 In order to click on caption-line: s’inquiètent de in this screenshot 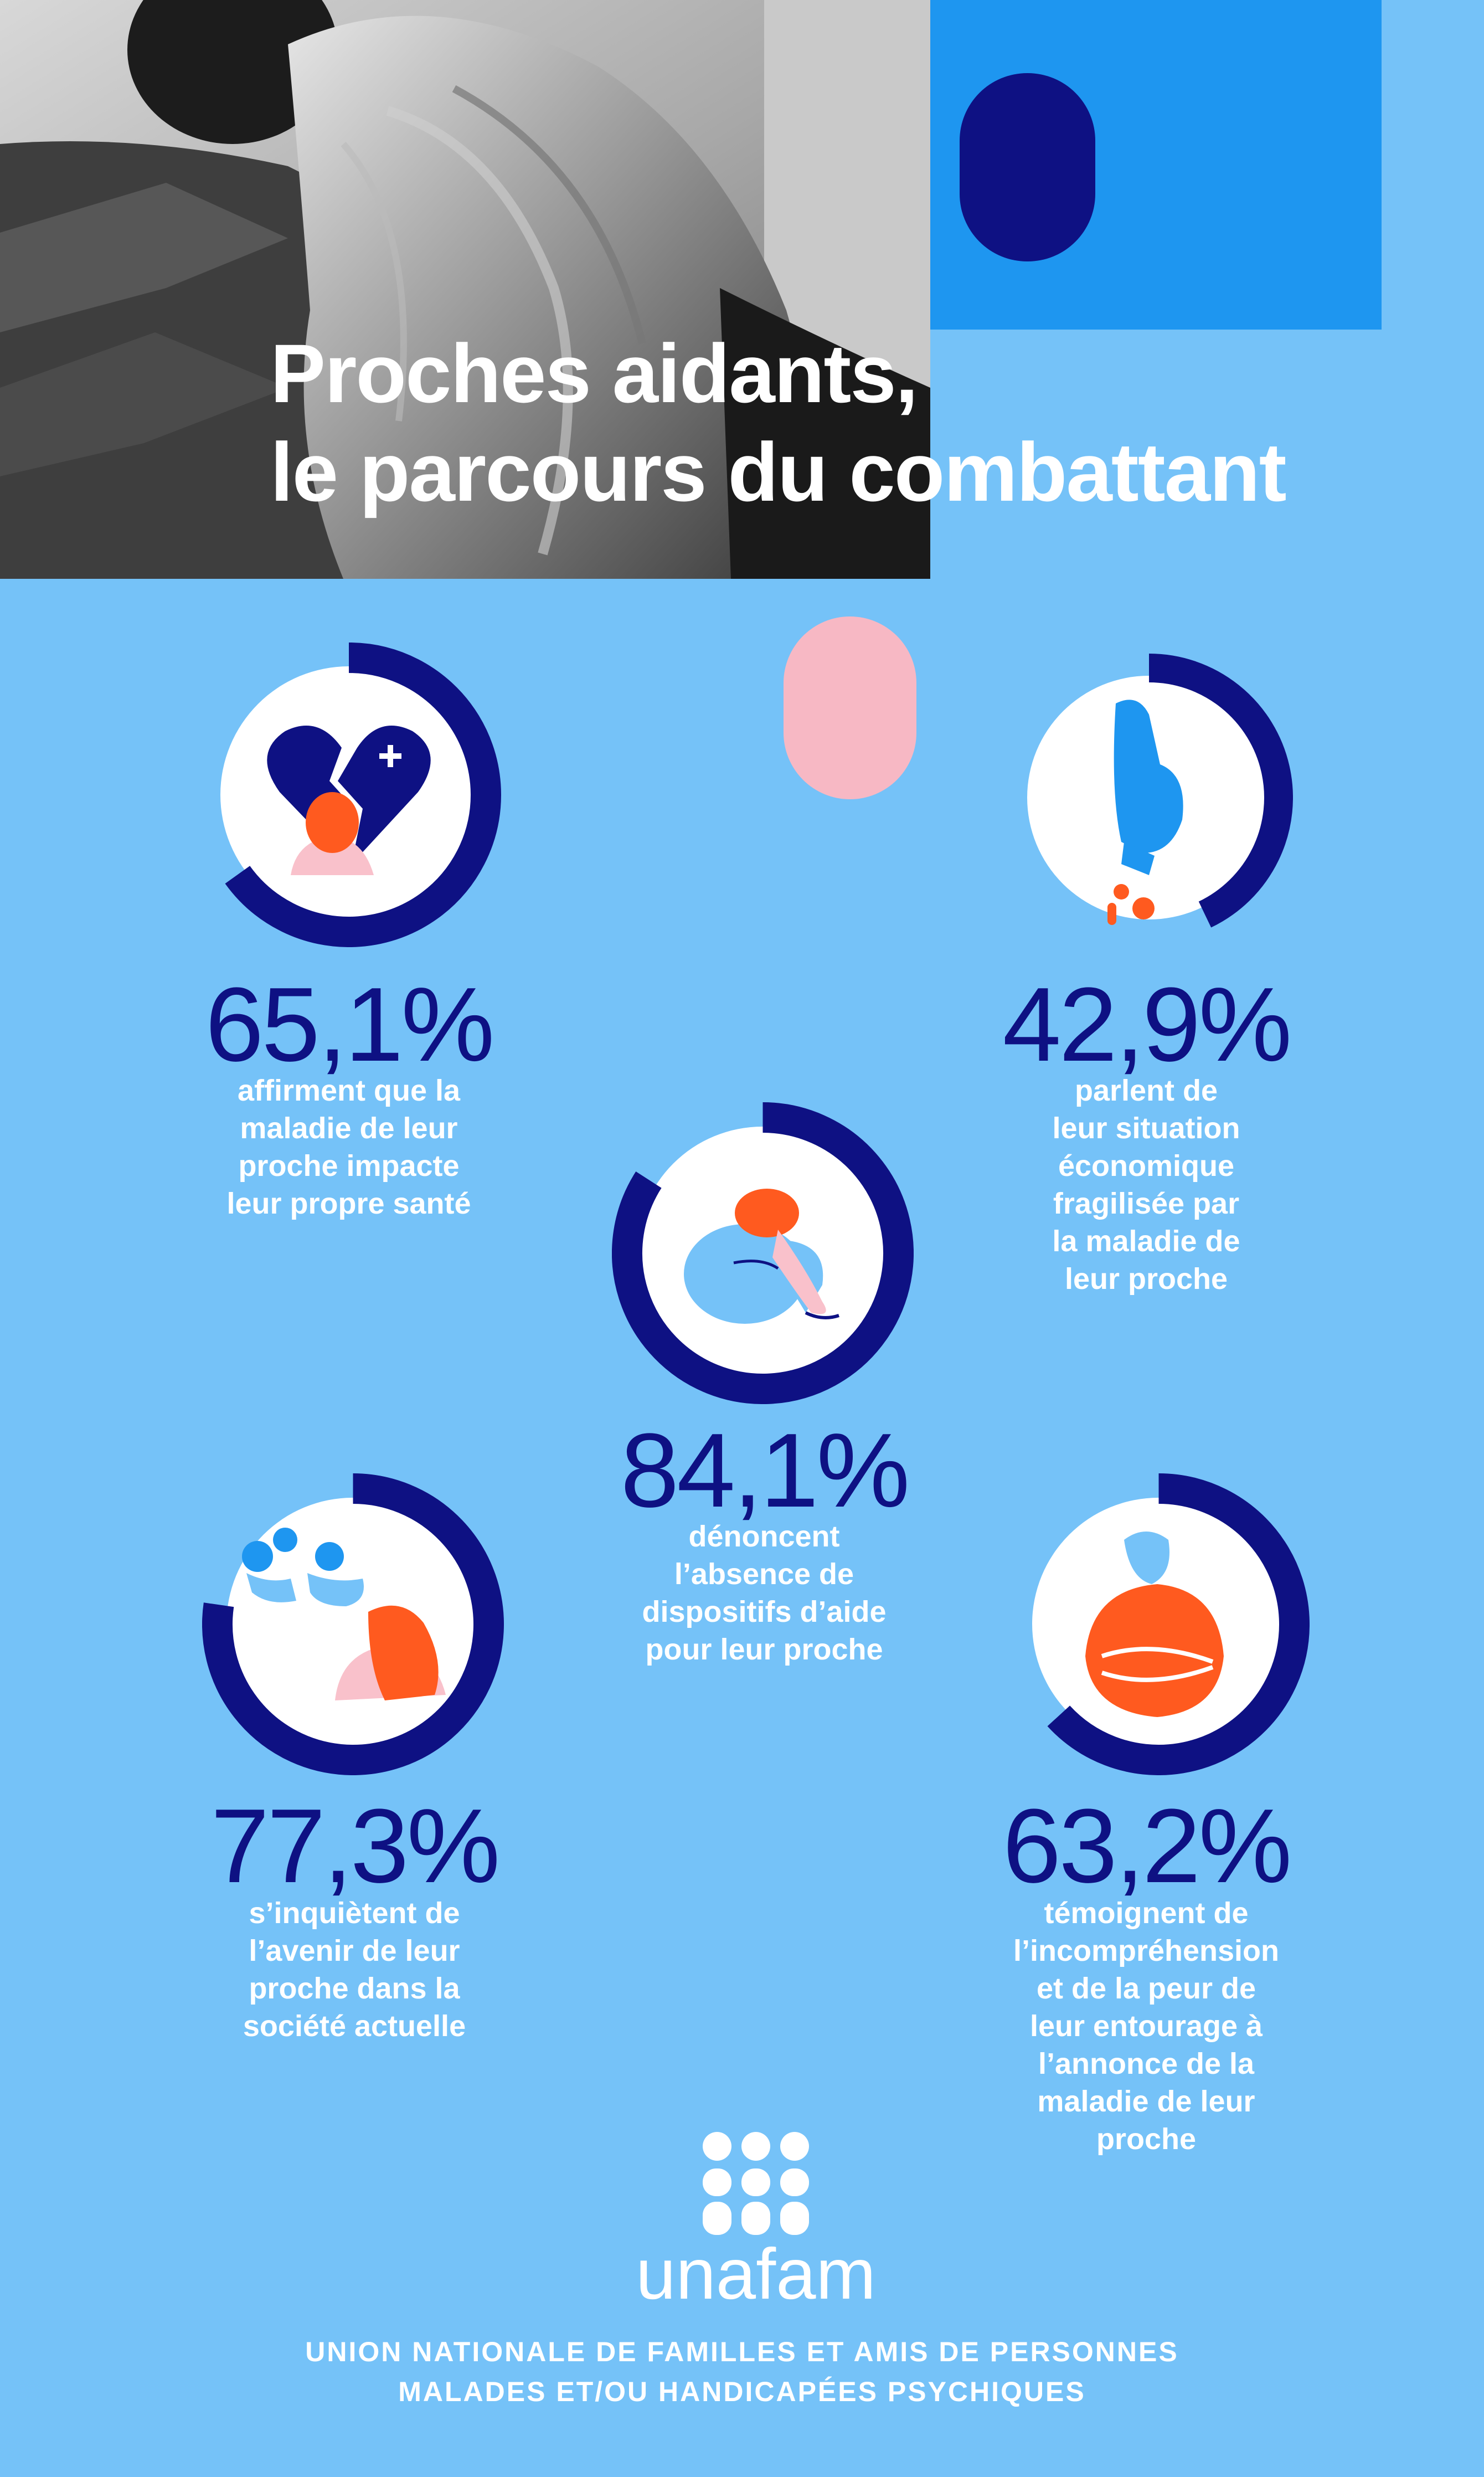, I will do `click(354, 1913)`.